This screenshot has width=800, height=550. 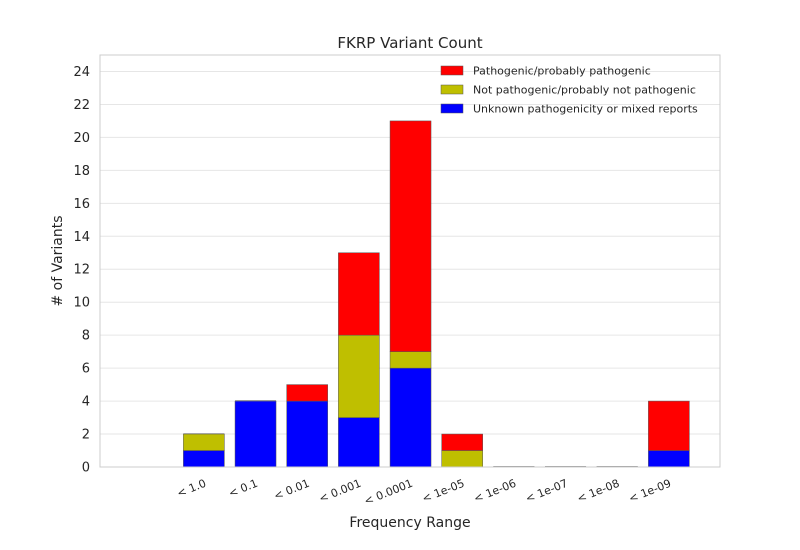 I want to click on y-tick-label: 24, so click(x=81, y=72).